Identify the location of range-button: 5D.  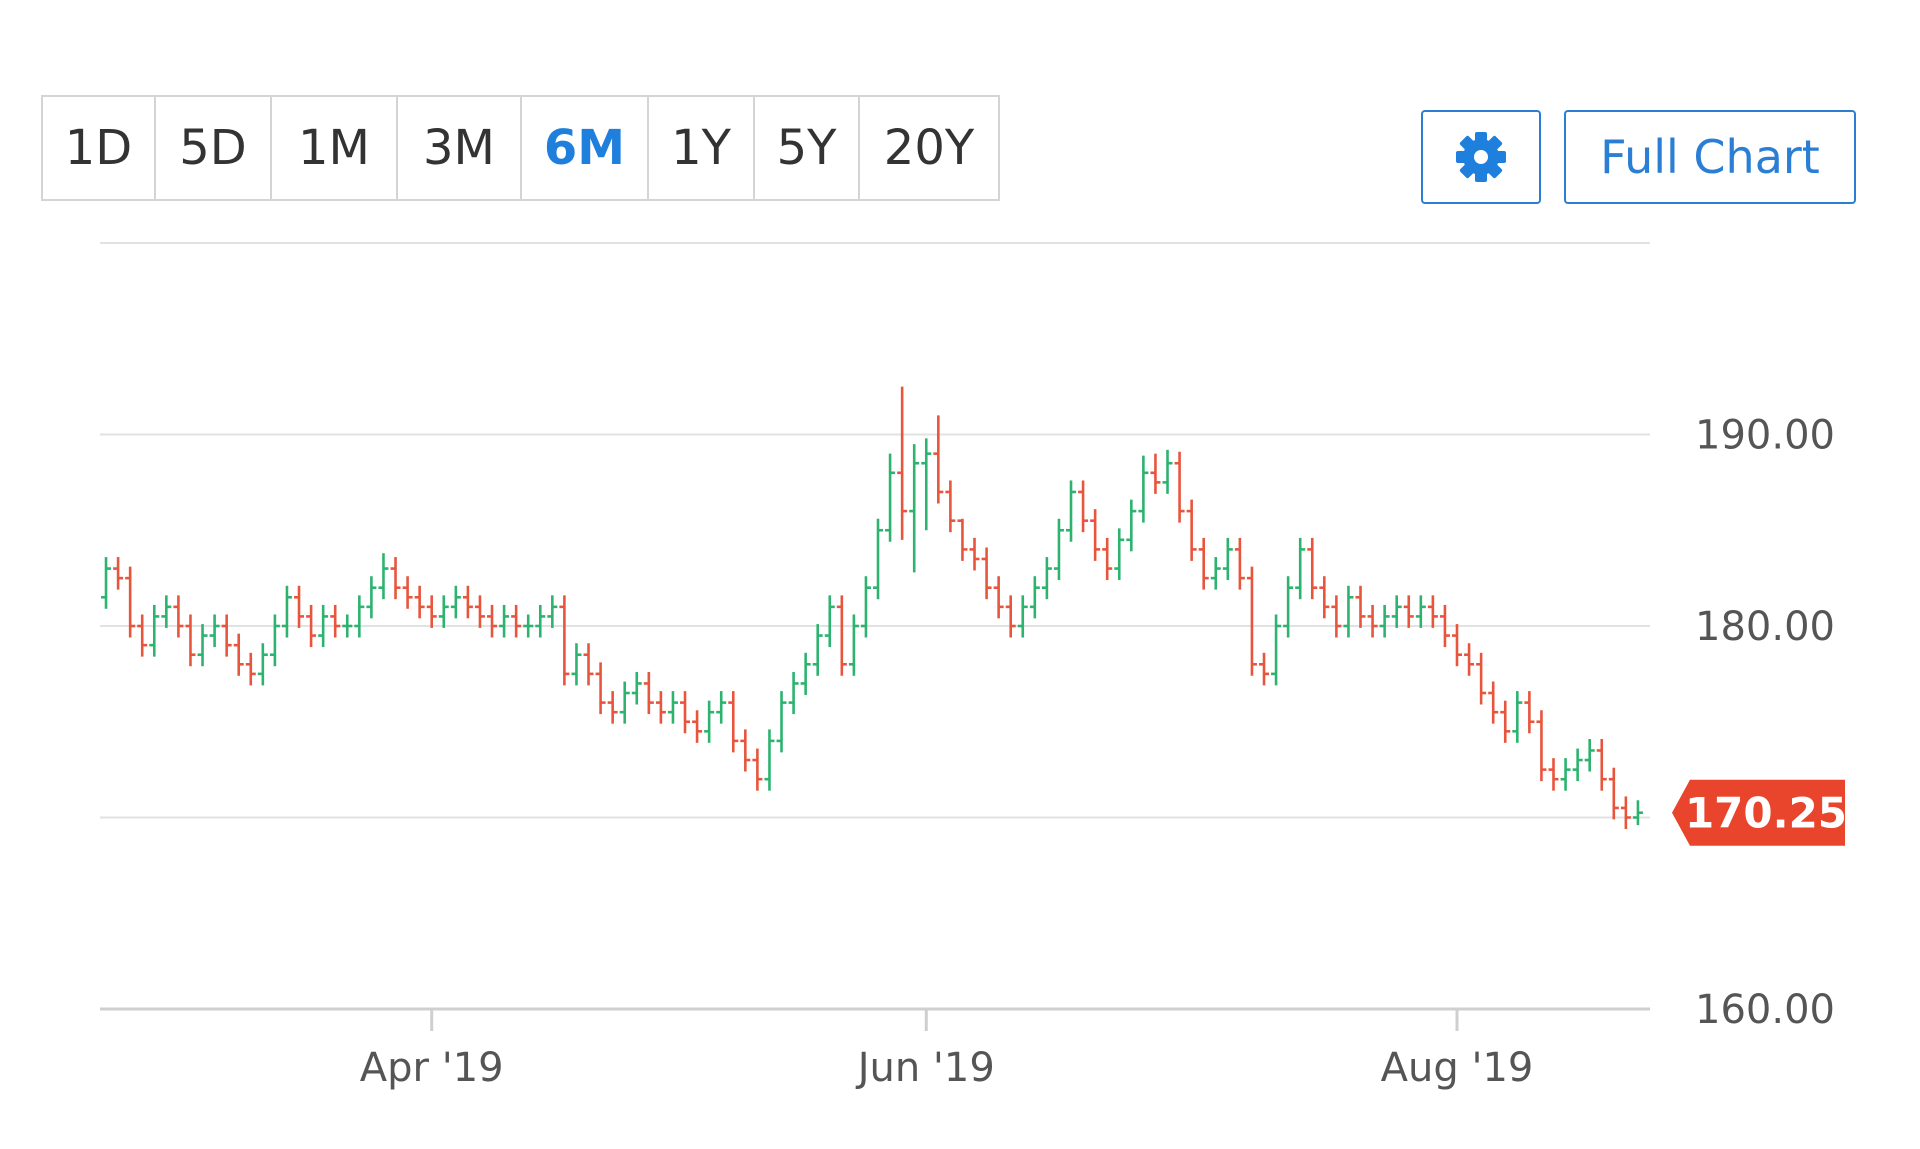
(214, 148).